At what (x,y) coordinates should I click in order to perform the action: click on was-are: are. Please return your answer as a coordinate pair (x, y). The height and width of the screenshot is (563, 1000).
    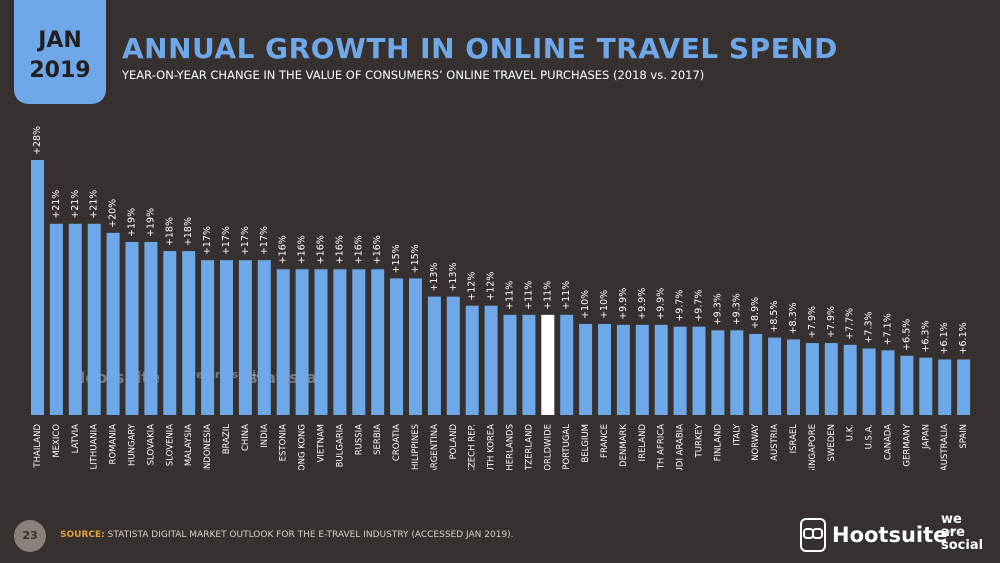
    Looking at the image, I should click on (953, 532).